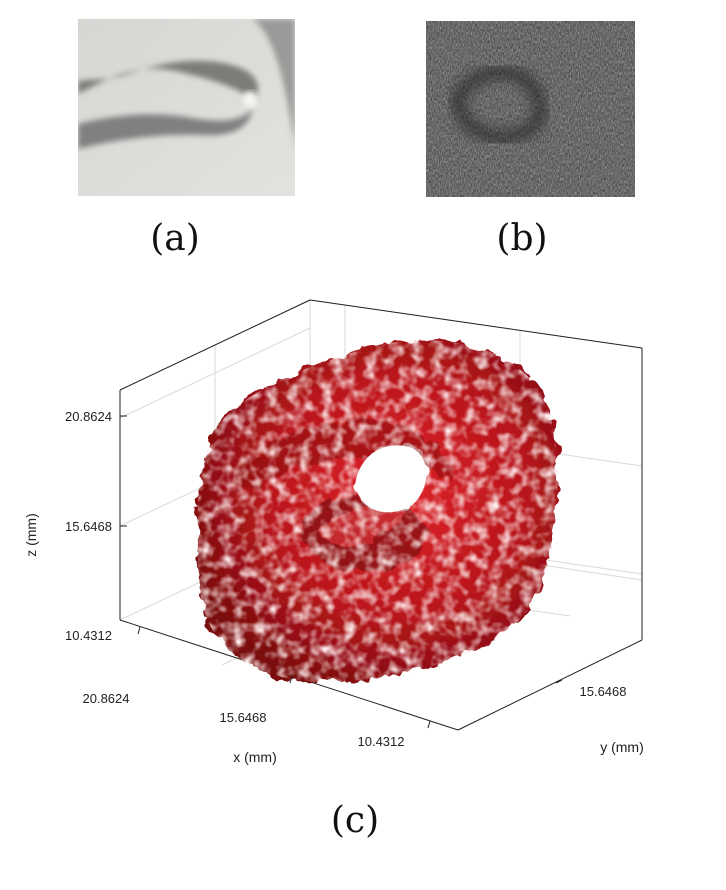  Describe the element at coordinates (599, 717) in the screenshot. I see `y-axis: 15.6468 y (mm)` at that location.